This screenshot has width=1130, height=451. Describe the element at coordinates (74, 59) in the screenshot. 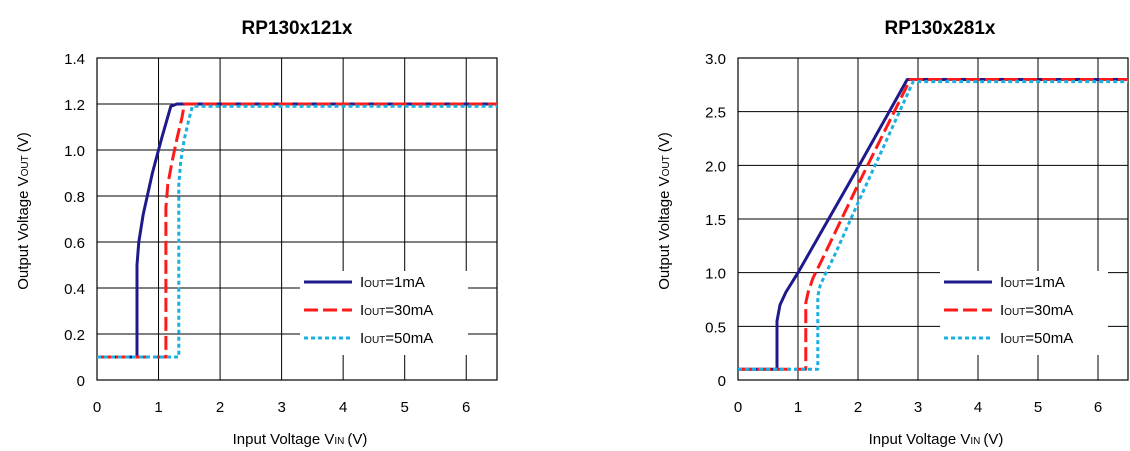

I see `y-tick-label: 1.4` at that location.